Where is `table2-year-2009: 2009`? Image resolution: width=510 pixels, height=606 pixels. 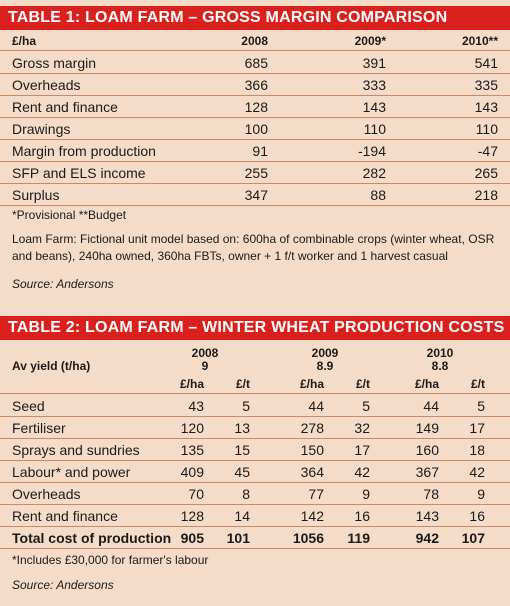 table2-year-2009: 2009 is located at coordinates (325, 353).